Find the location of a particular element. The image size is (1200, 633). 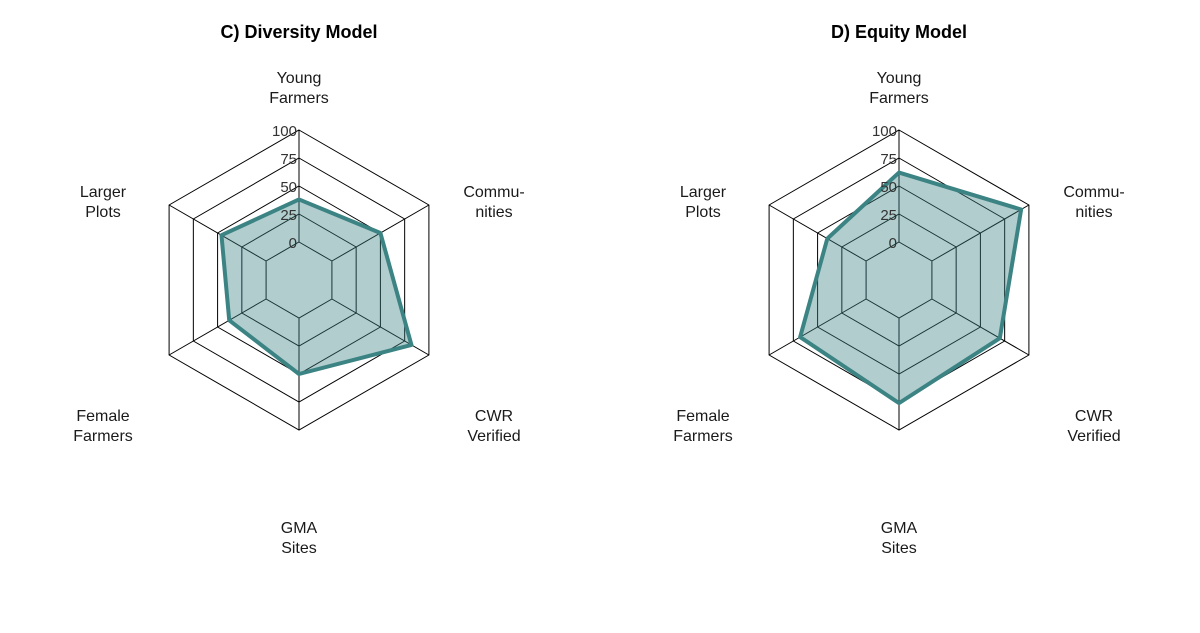

chart-title: C) Diversity Model is located at coordinates (298, 32).